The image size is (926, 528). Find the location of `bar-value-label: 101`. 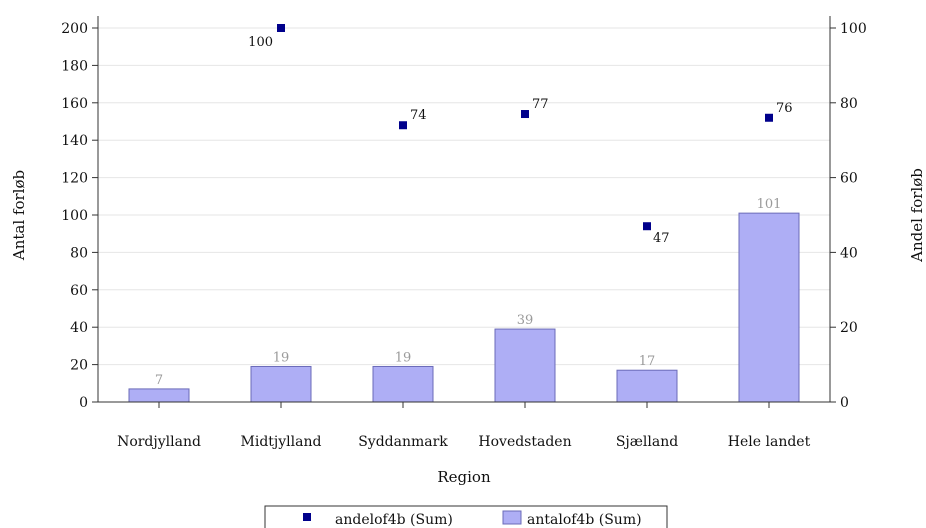

bar-value-label: 101 is located at coordinates (769, 204).